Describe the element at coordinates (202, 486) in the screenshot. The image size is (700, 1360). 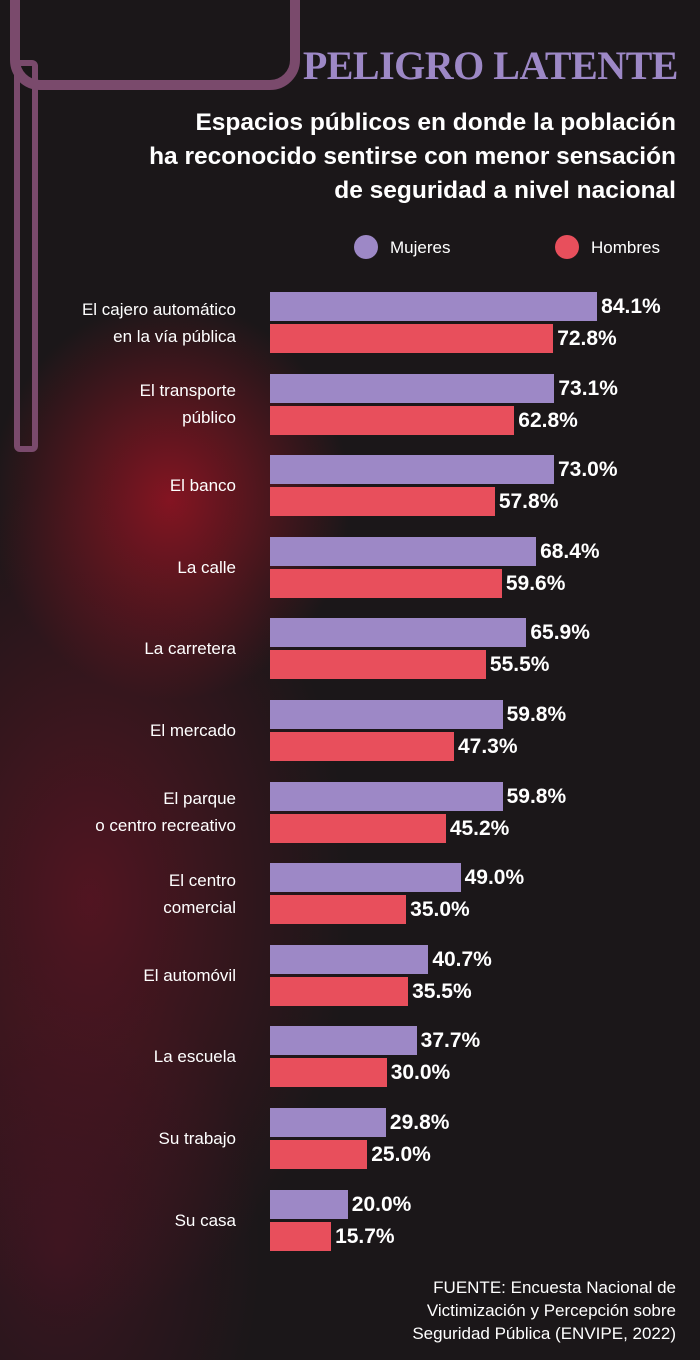
I see `category-label: El banco` at that location.